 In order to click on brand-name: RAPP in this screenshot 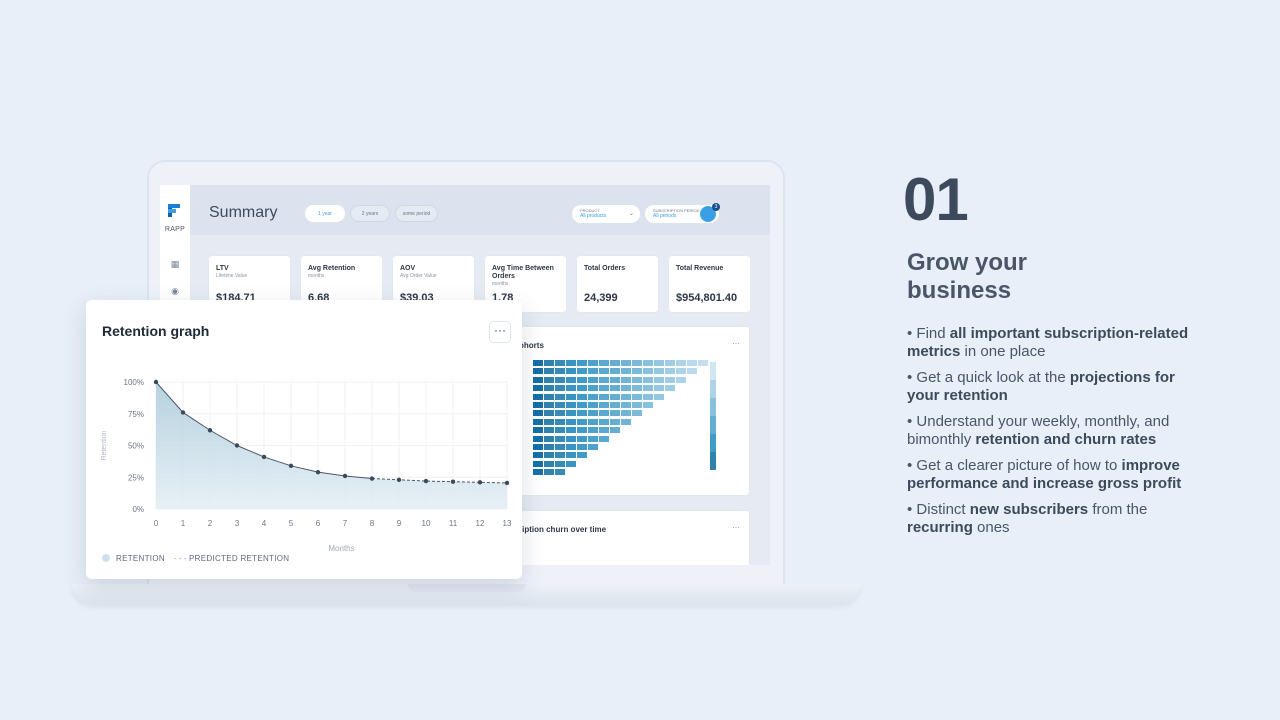, I will do `click(175, 229)`.